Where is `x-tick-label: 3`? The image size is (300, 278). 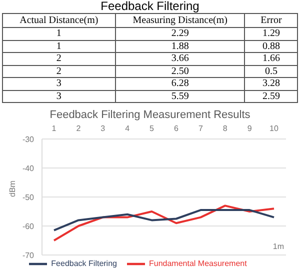
x-tick-label: 3 is located at coordinates (103, 128).